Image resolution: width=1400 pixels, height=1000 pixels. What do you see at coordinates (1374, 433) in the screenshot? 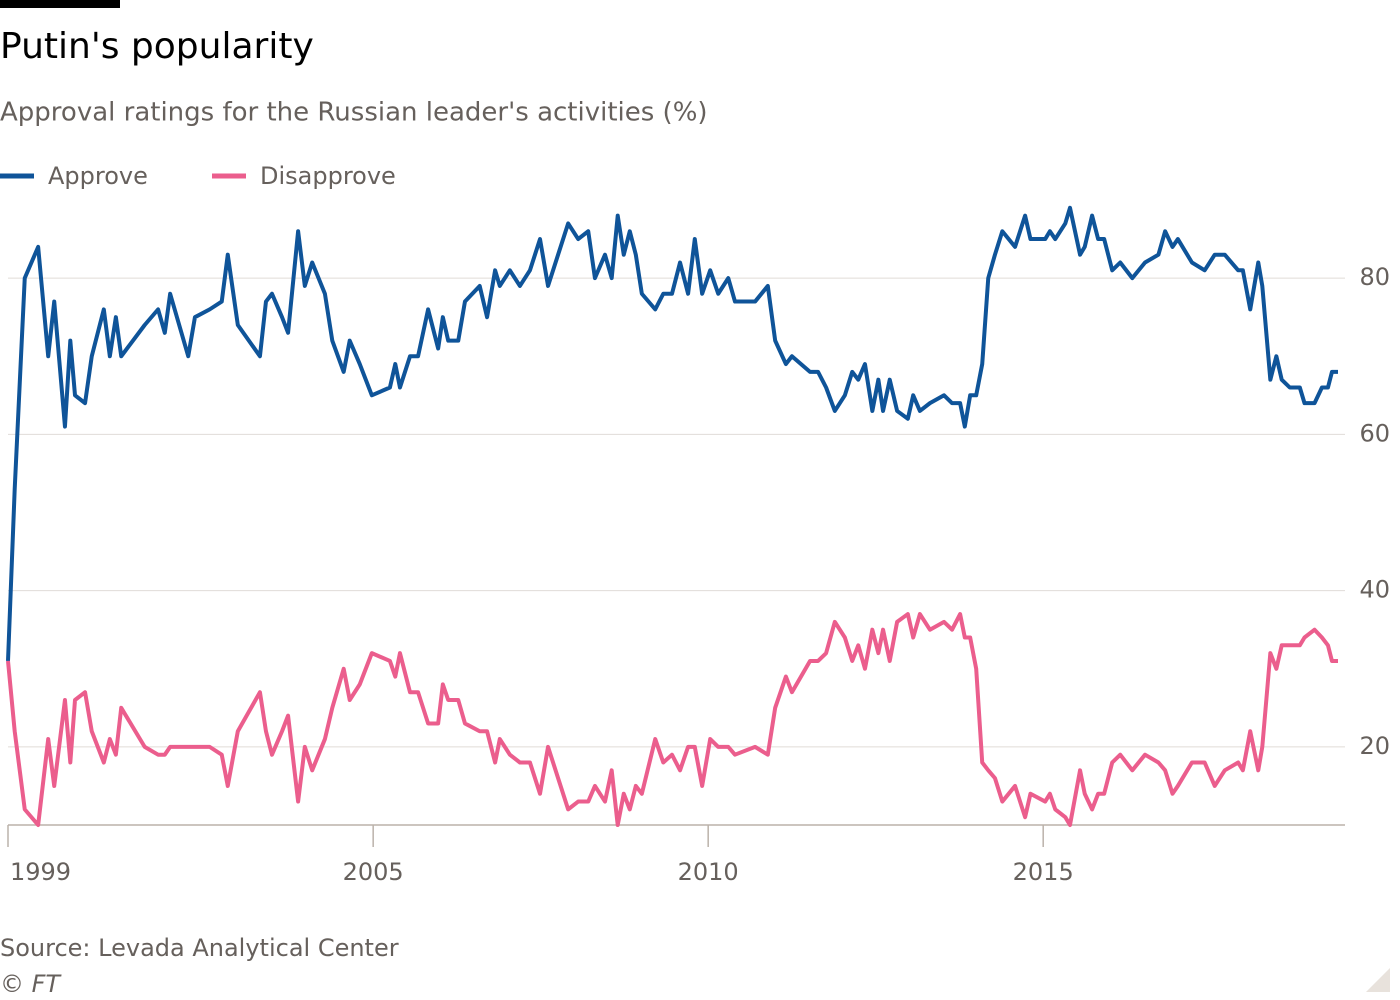
I see `y-tick-label: 60` at bounding box center [1374, 433].